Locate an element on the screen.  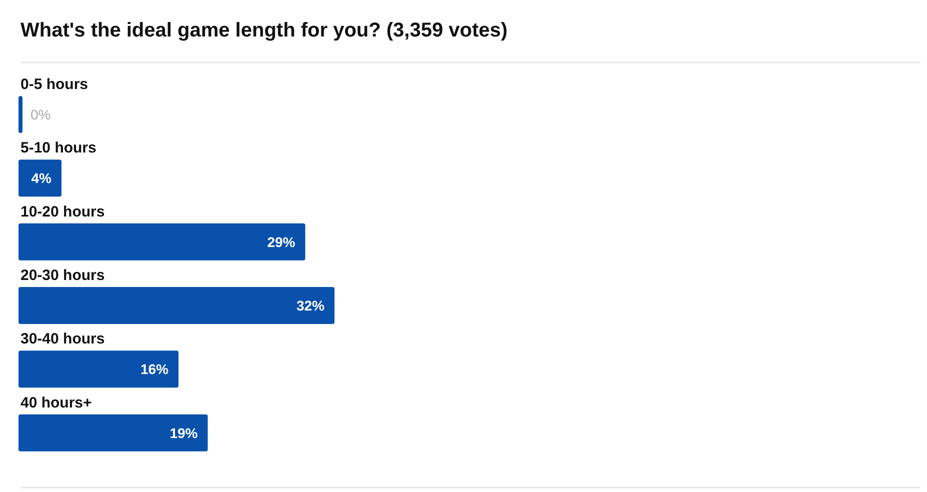
y-tick-label: 5-10 hours is located at coordinates (58, 148).